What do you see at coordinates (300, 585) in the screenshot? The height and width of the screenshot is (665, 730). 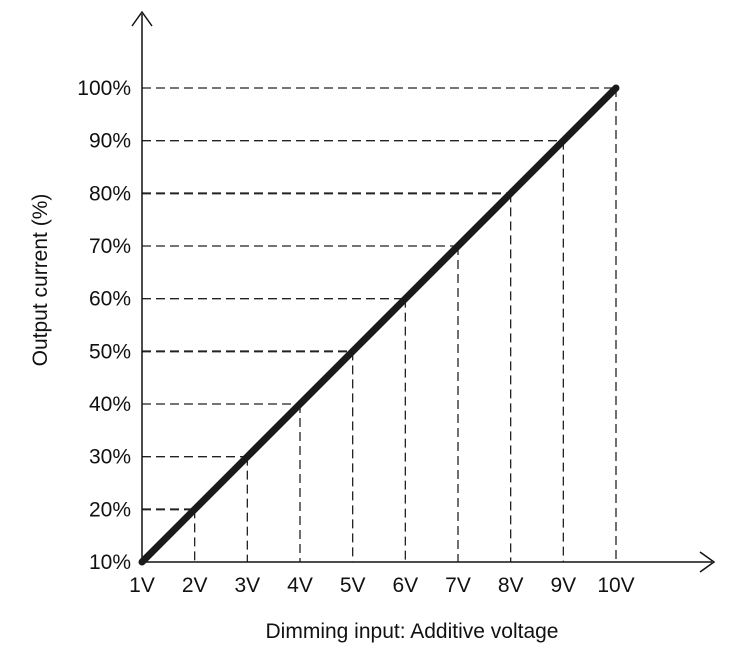 I see `x-tick-label: 4V` at bounding box center [300, 585].